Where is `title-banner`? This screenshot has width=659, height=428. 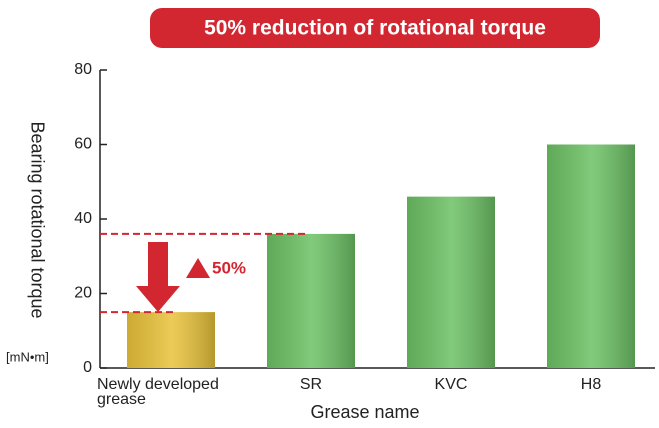 title-banner is located at coordinates (375, 28).